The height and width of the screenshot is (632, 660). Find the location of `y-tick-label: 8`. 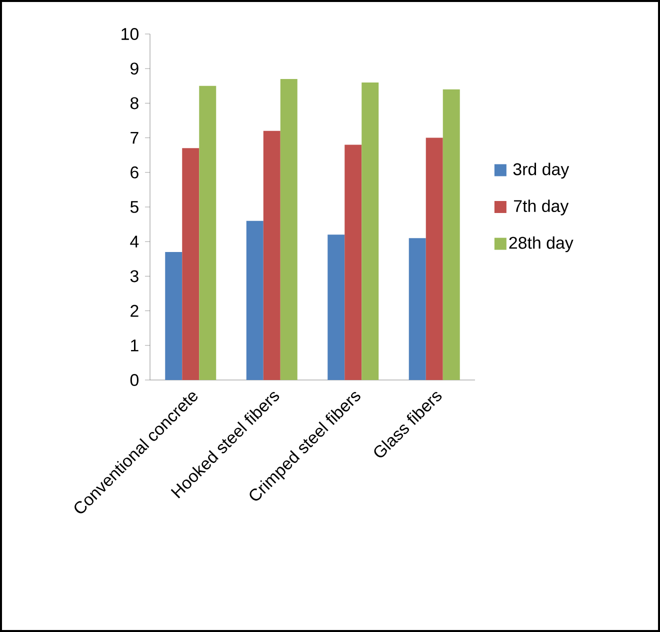

y-tick-label: 8 is located at coordinates (134, 103).